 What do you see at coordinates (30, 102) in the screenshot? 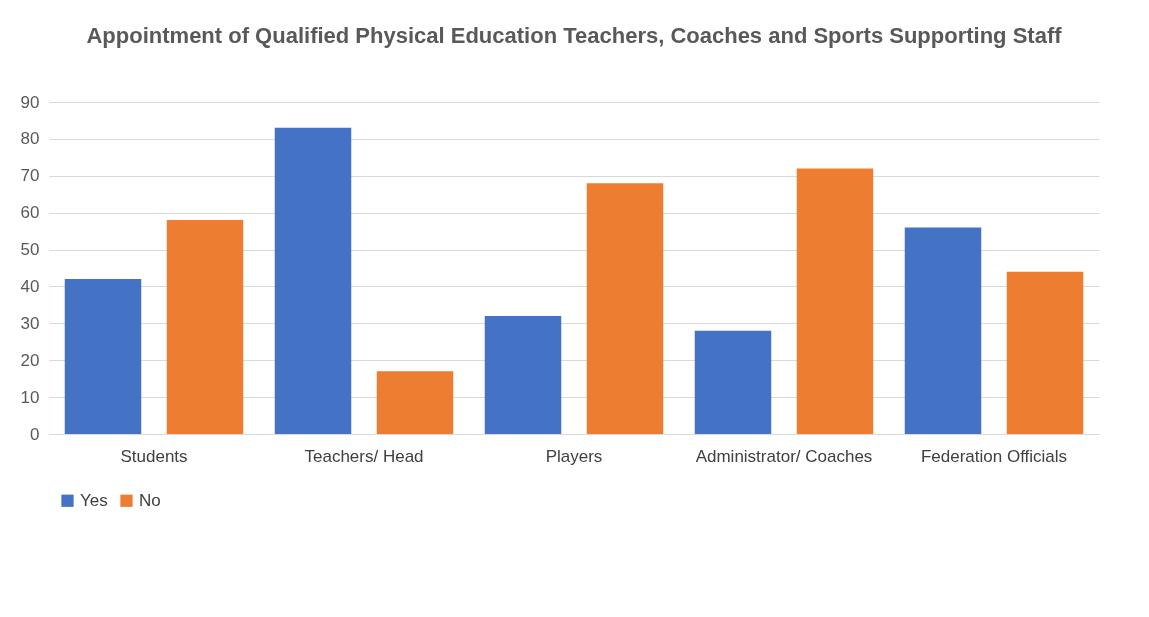
I see `y-tick-label: 90` at bounding box center [30, 102].